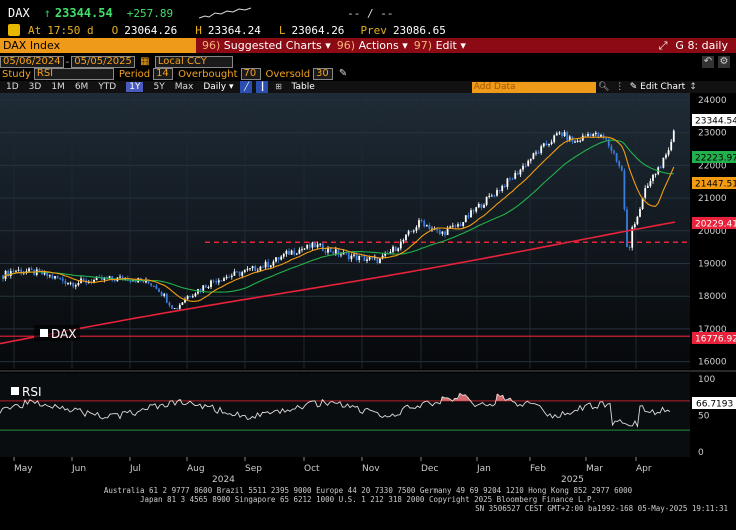 Image resolution: width=736 pixels, height=530 pixels. What do you see at coordinates (73, 74) in the screenshot?
I see `study-select: RSI` at bounding box center [73, 74].